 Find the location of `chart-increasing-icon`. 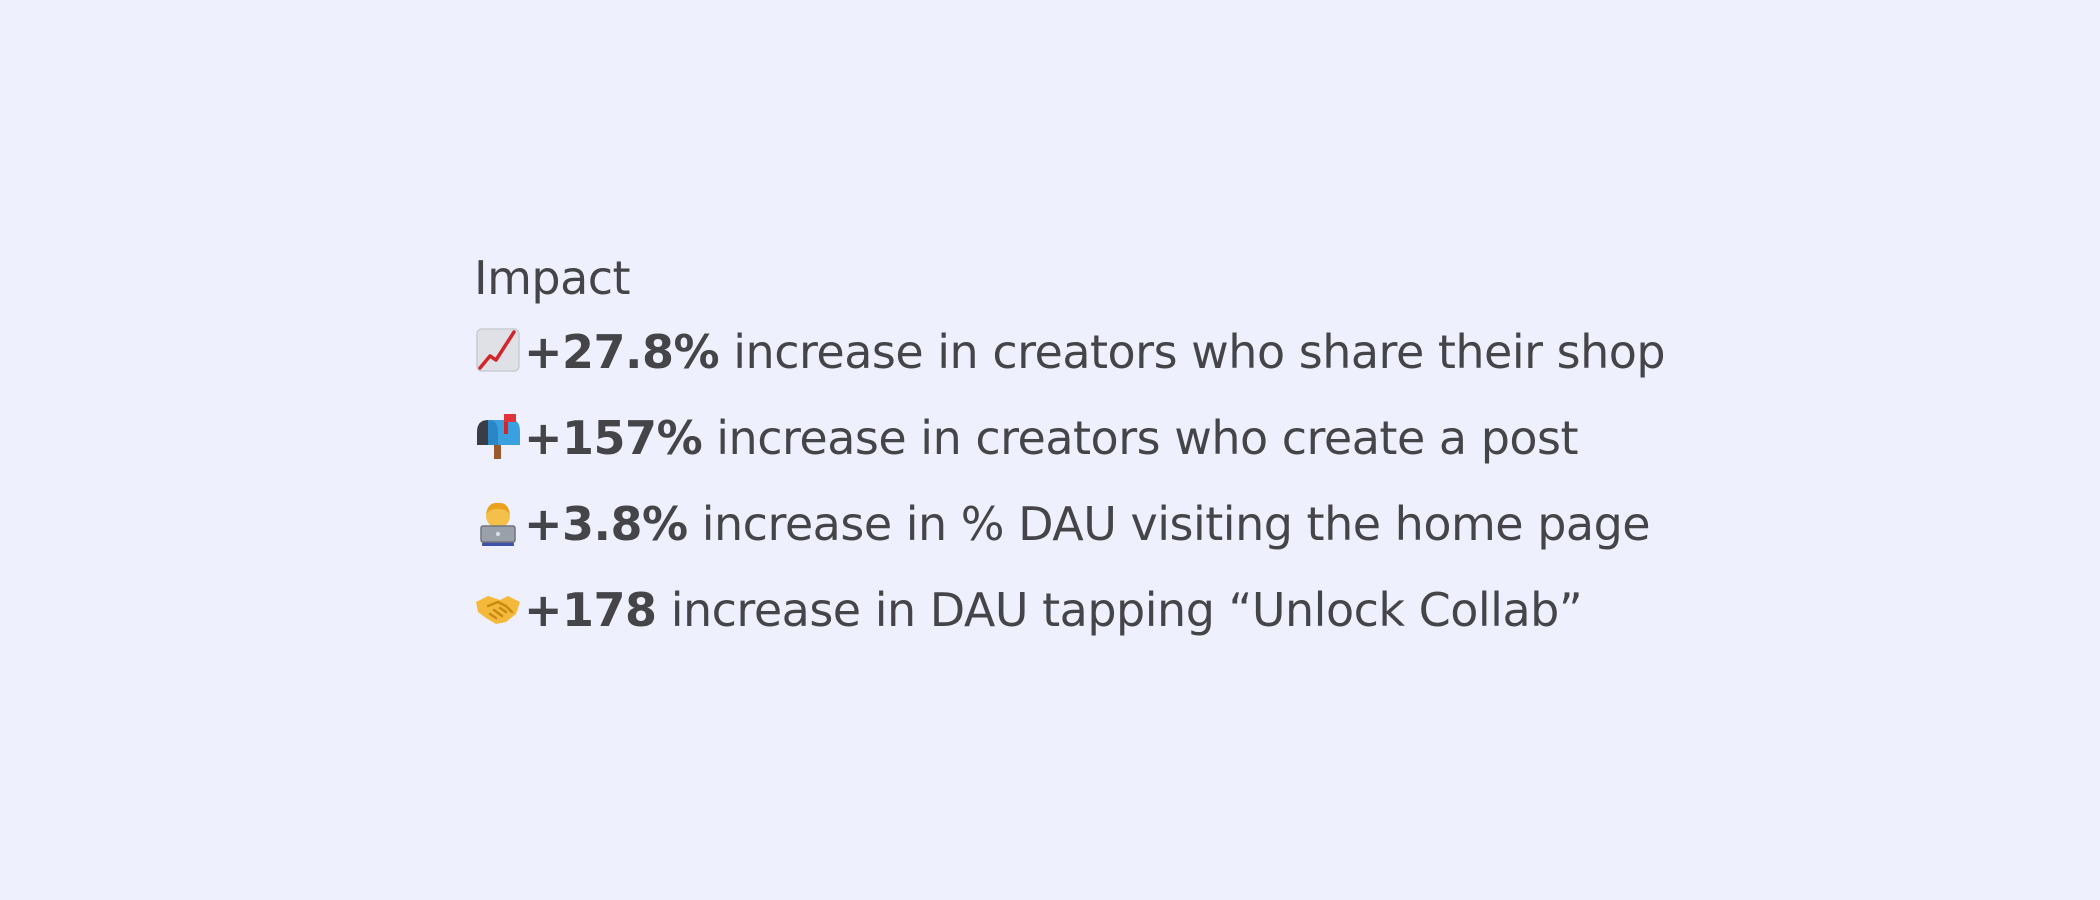

chart-increasing-icon is located at coordinates (498, 350).